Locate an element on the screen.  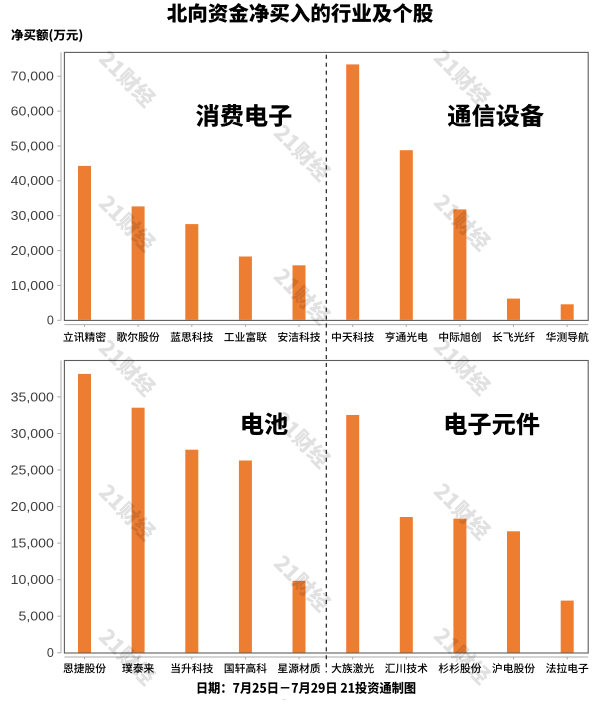
svg-text: 50,000 is located at coordinates (32, 146).